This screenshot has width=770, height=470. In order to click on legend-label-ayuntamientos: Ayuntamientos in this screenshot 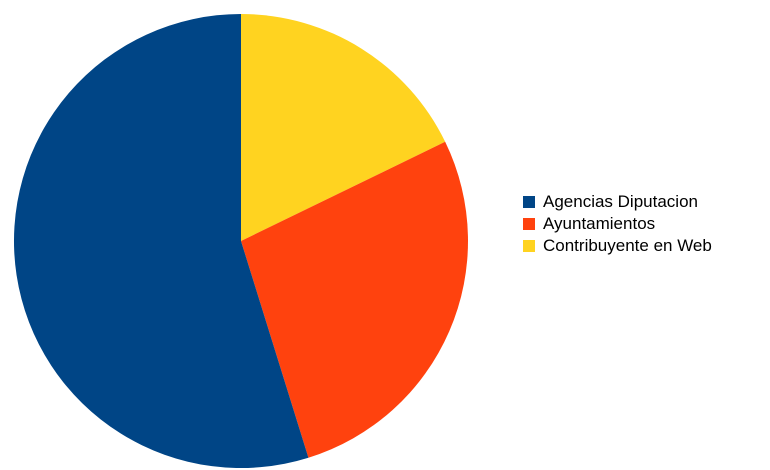, I will do `click(599, 223)`.